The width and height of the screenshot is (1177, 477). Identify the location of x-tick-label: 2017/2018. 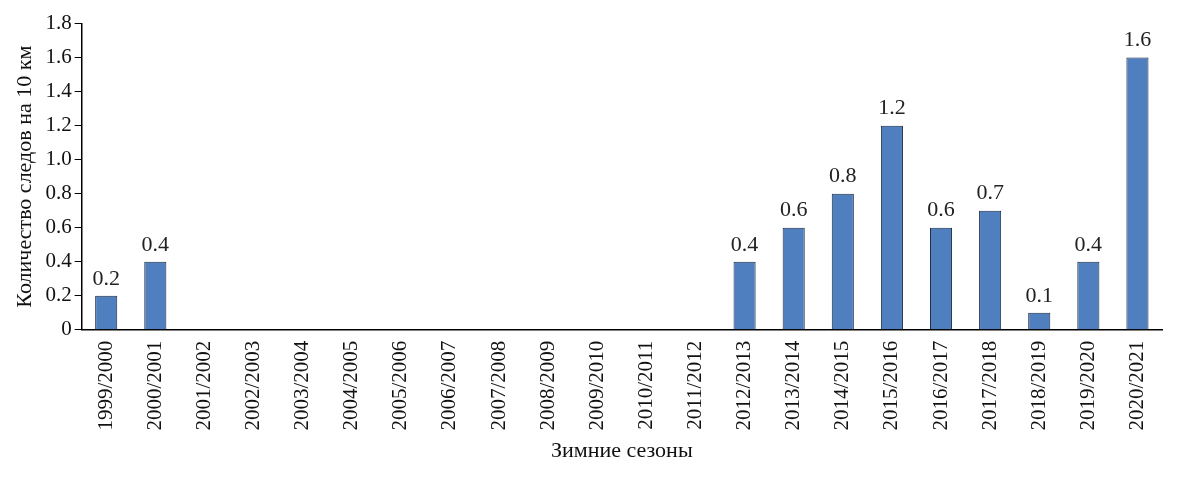
(988, 385).